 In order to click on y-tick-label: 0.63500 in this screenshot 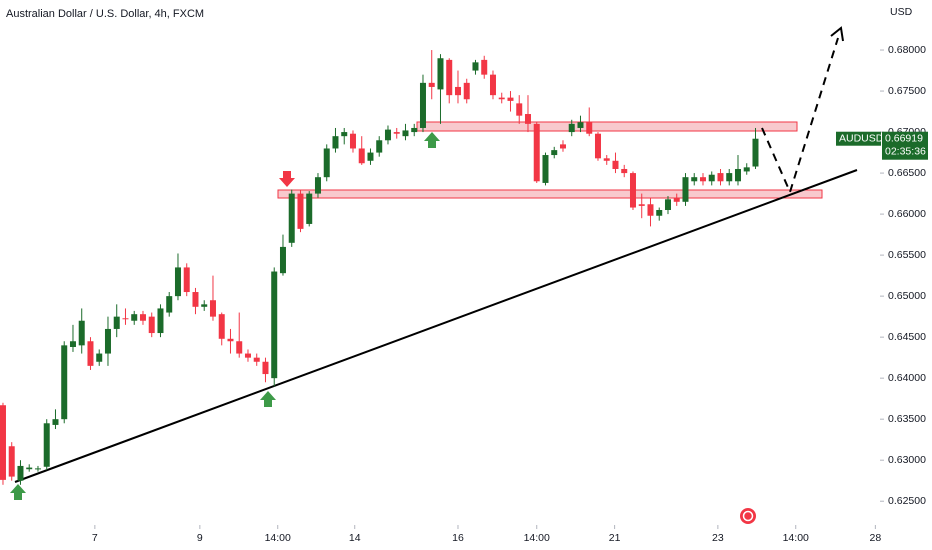, I will do `click(907, 419)`.